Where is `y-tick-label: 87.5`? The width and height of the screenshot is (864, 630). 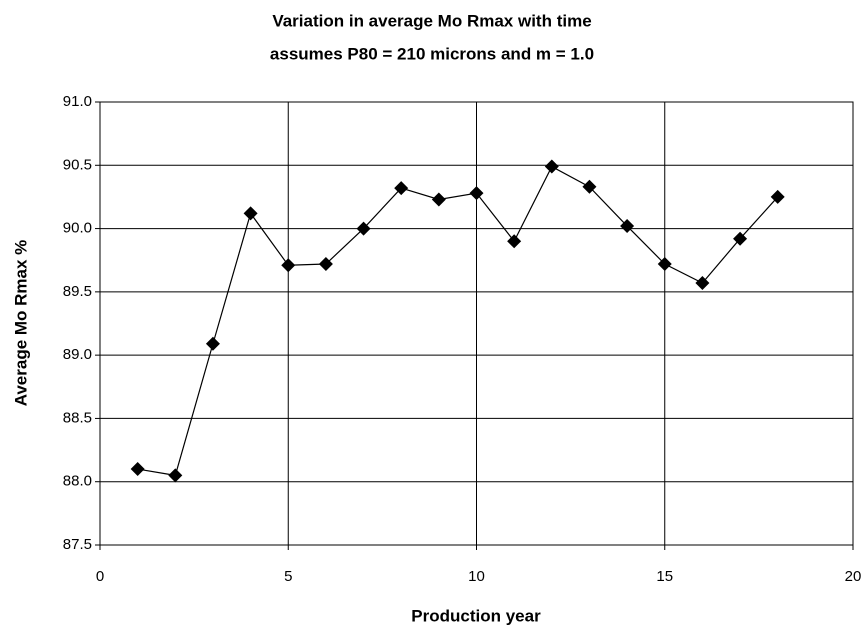 y-tick-label: 87.5 is located at coordinates (77, 544).